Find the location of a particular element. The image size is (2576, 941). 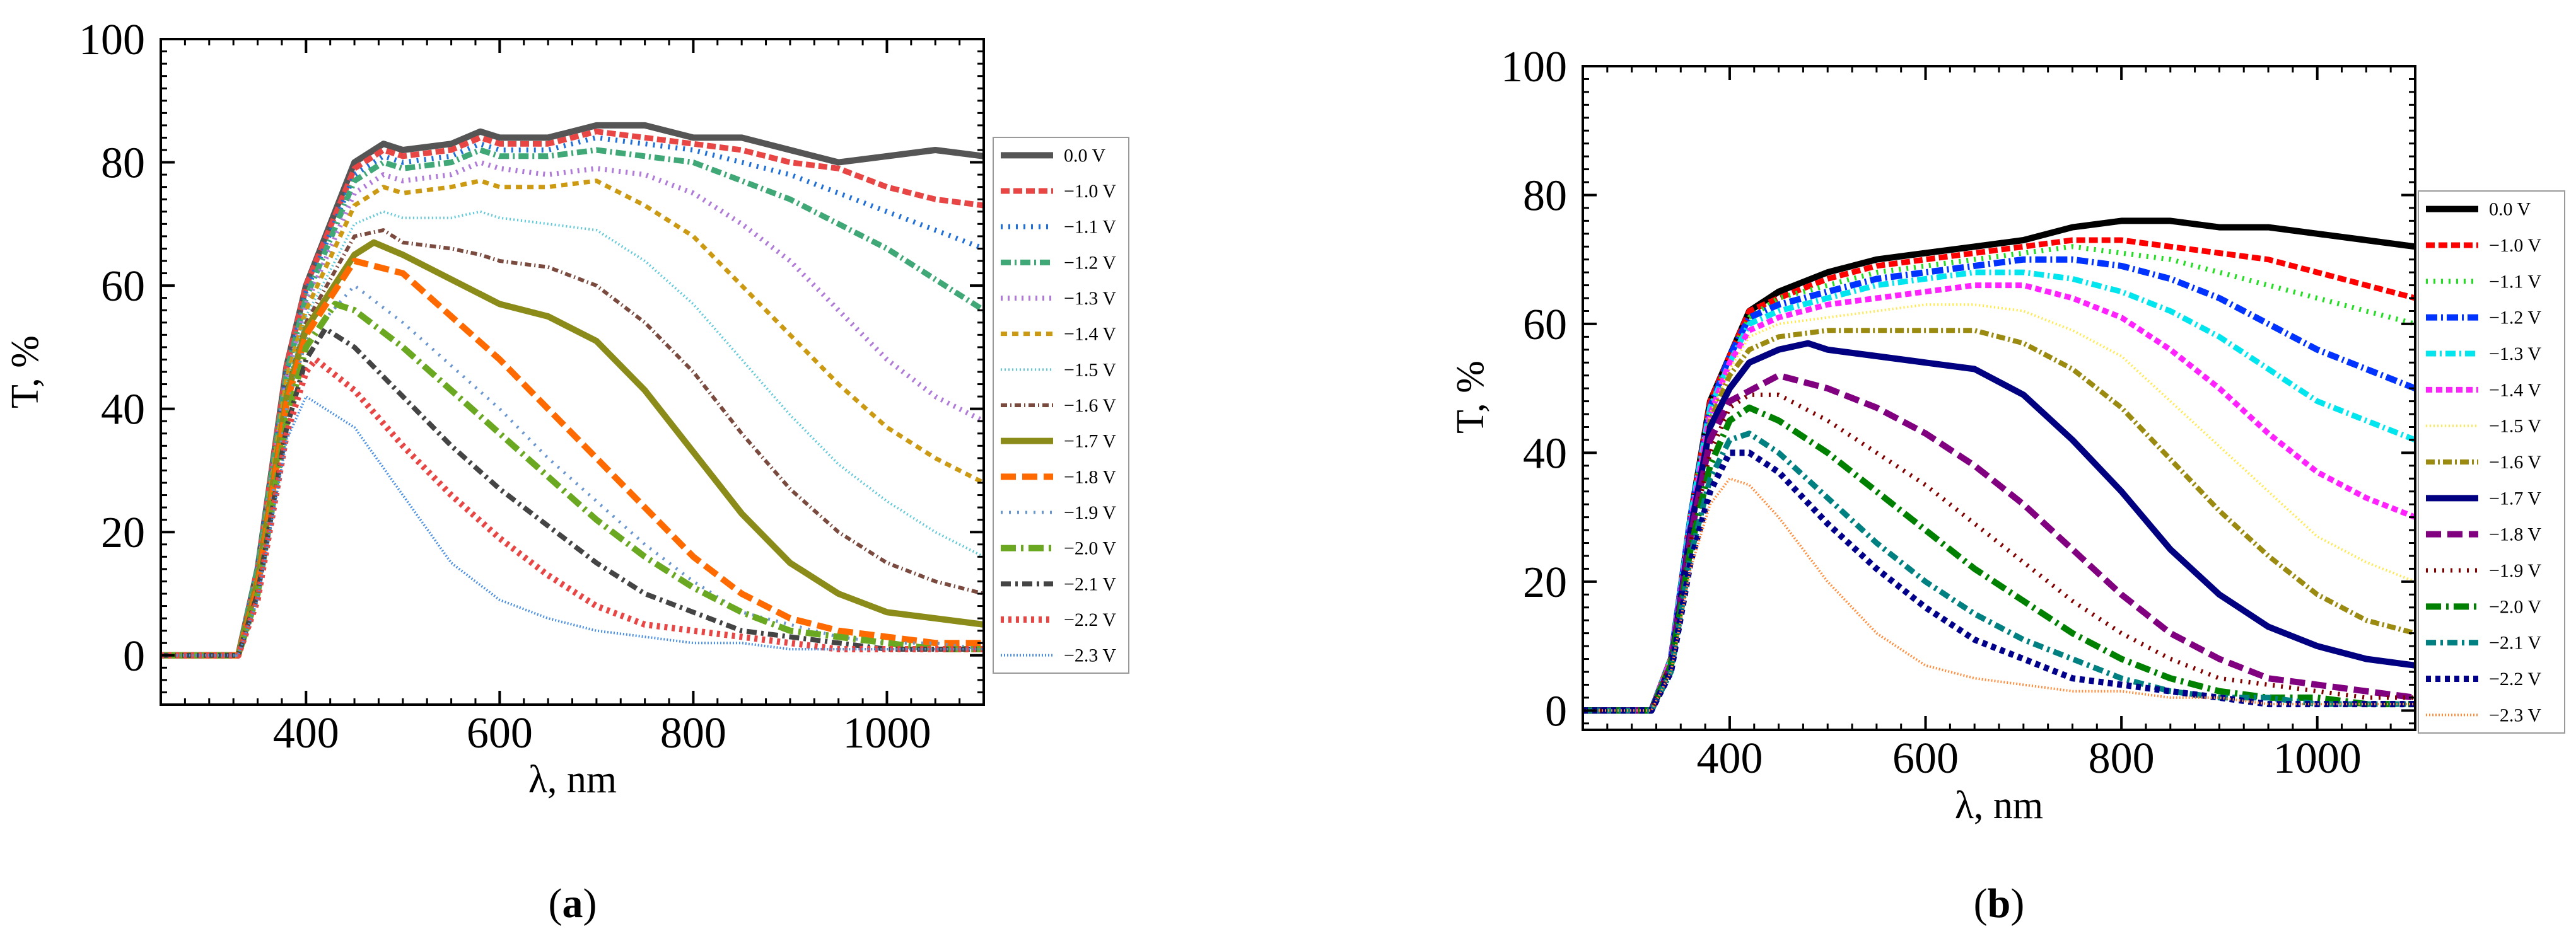

panel-label: (a) is located at coordinates (573, 903).